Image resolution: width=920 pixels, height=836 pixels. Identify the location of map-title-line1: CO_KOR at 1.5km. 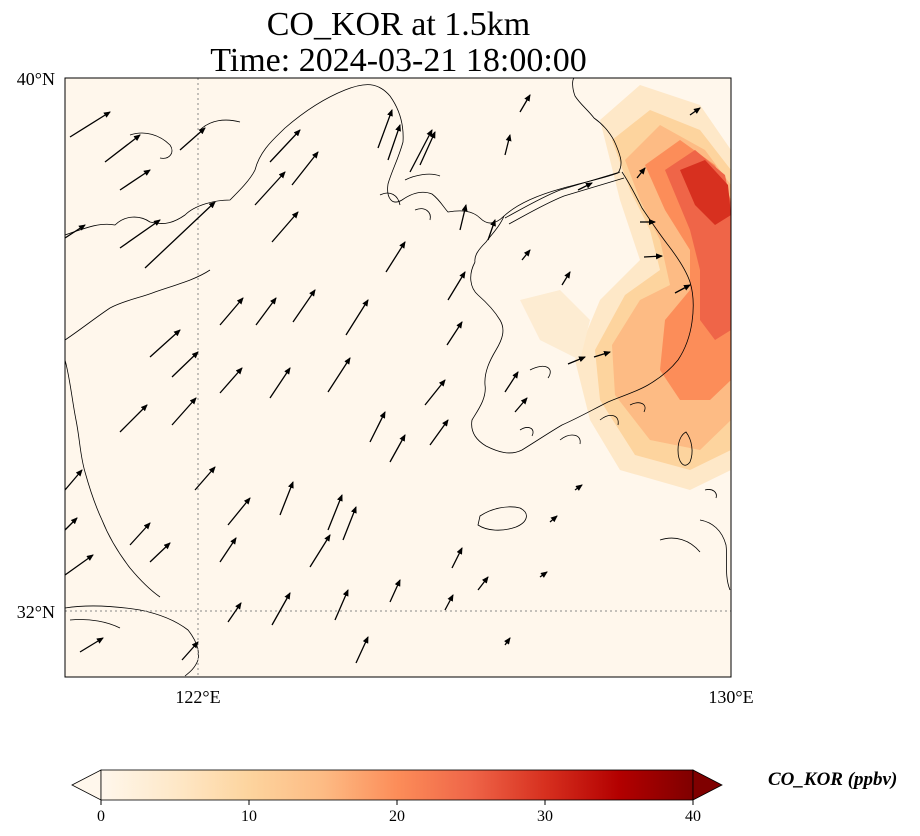
(398, 24).